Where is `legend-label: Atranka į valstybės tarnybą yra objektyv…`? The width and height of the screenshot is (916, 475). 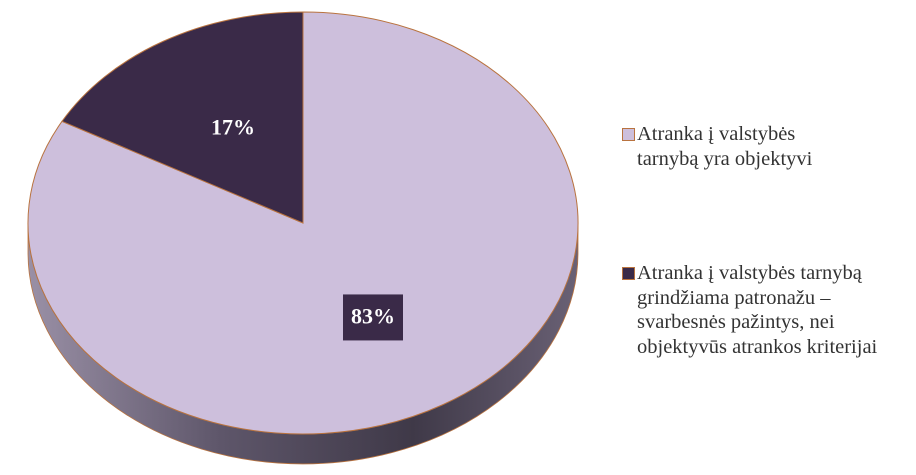 legend-label: Atranka į valstybės tarnybą yra objektyv… is located at coordinates (725, 146).